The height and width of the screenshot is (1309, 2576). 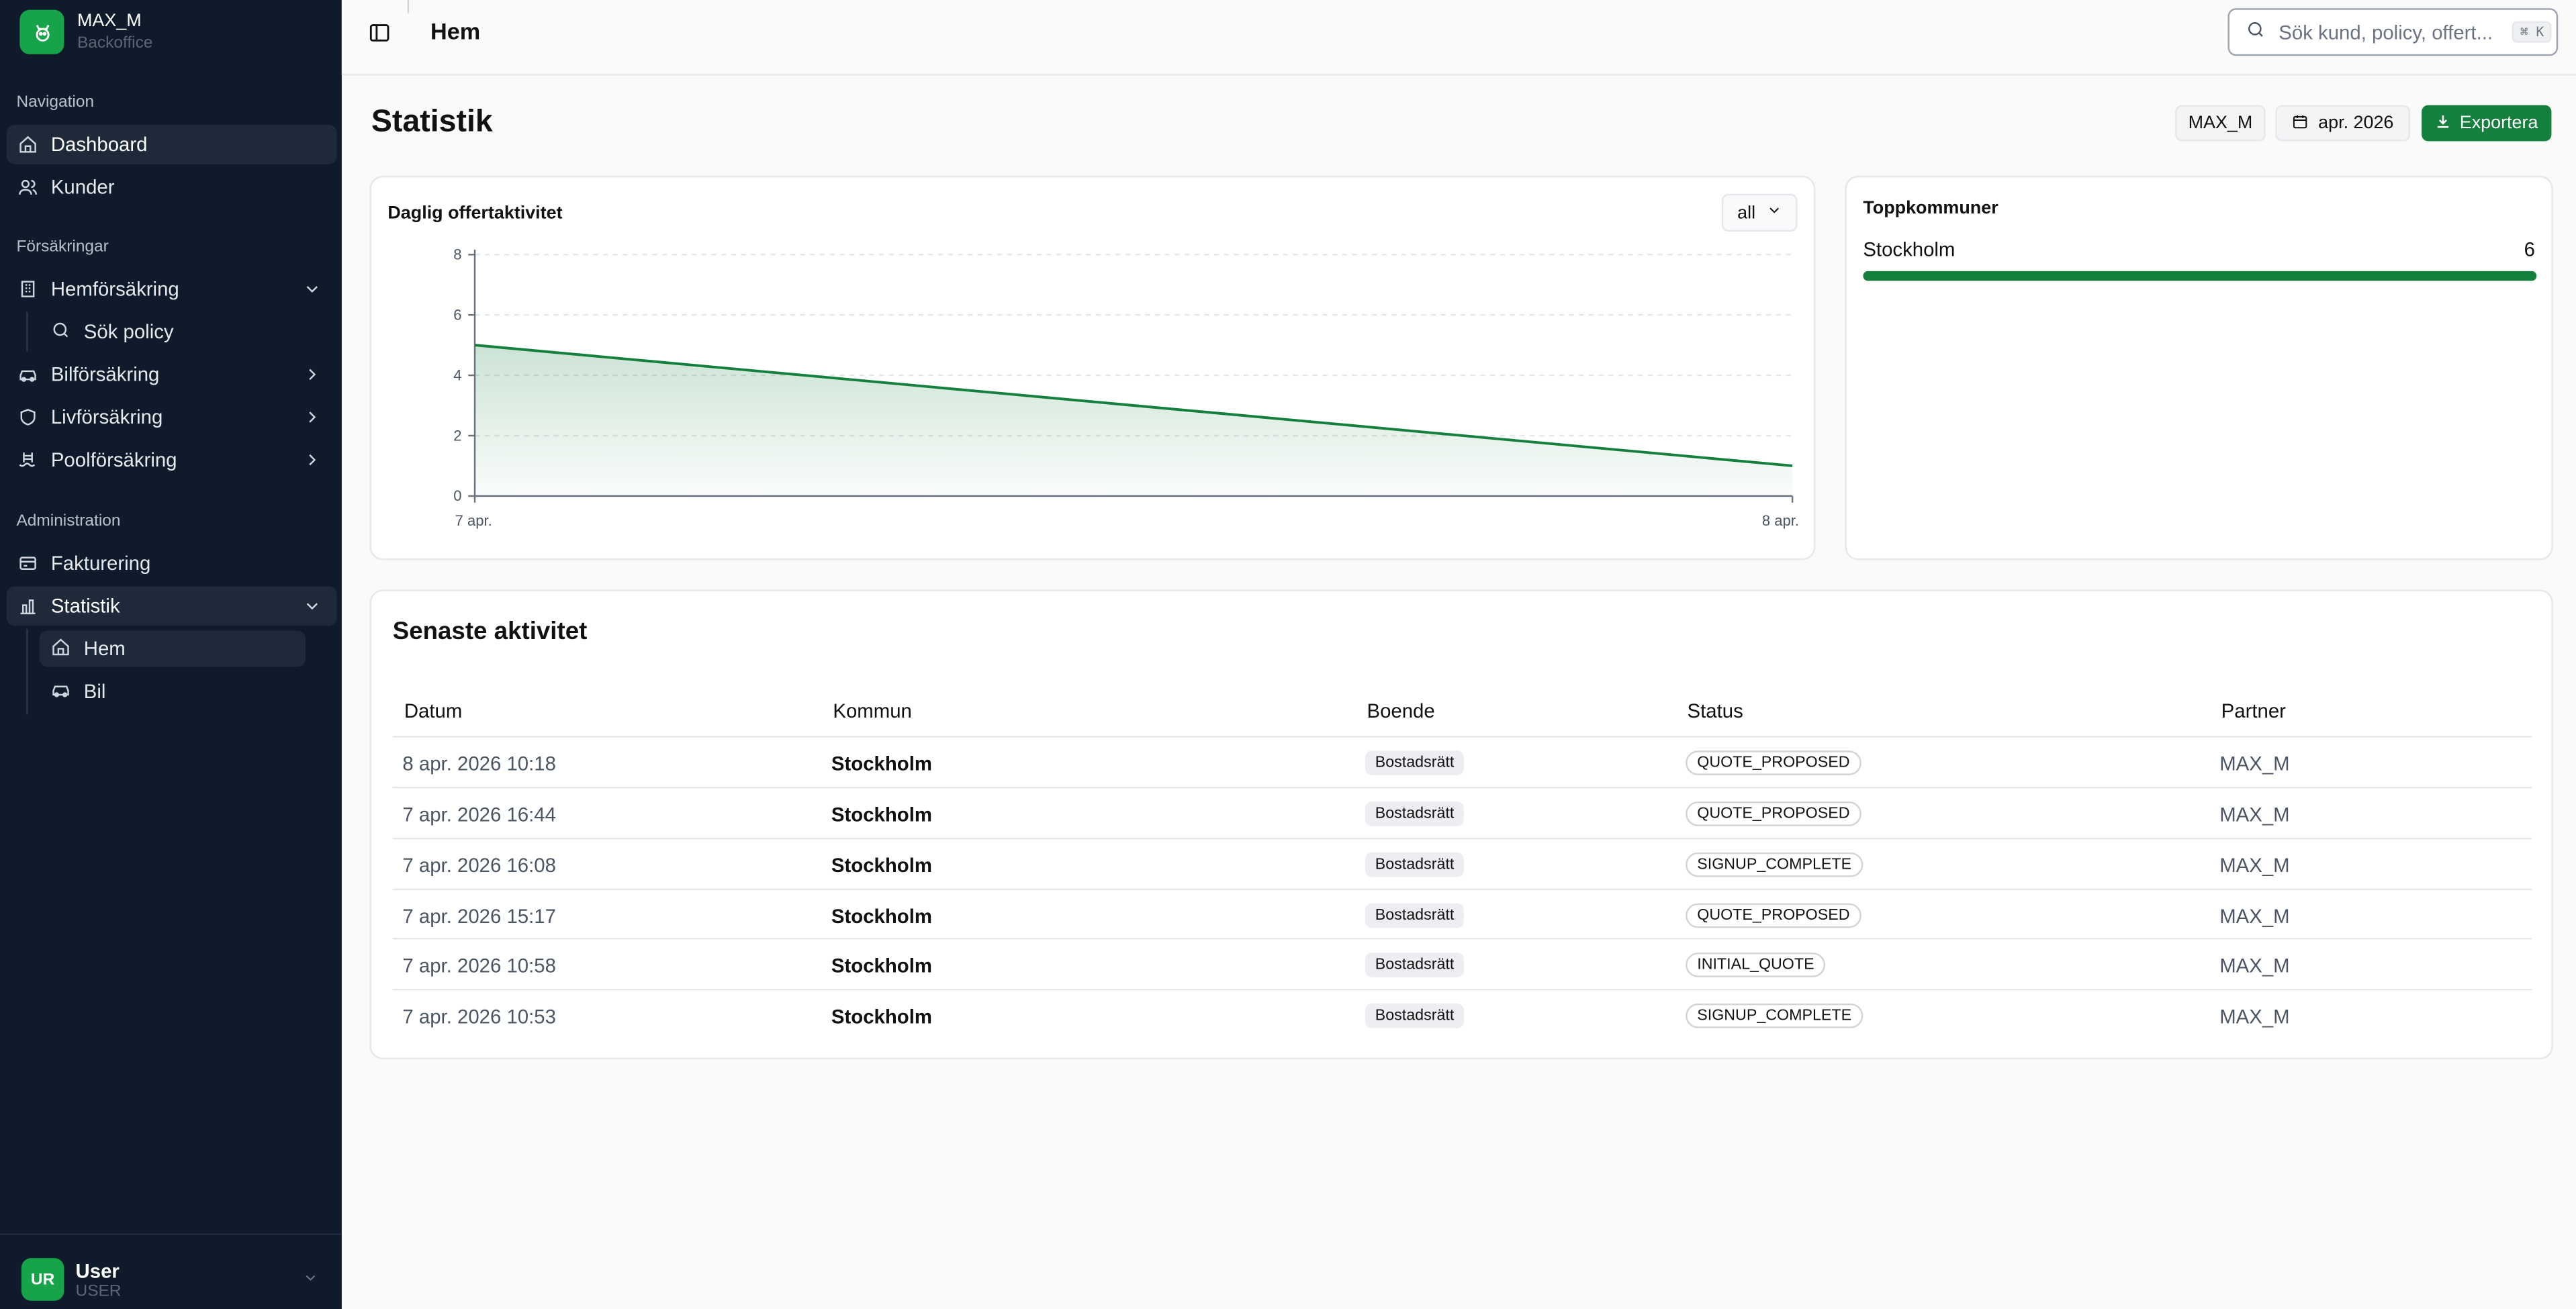 I want to click on sidebar-item-label: Poolförsäkring, so click(x=113, y=460).